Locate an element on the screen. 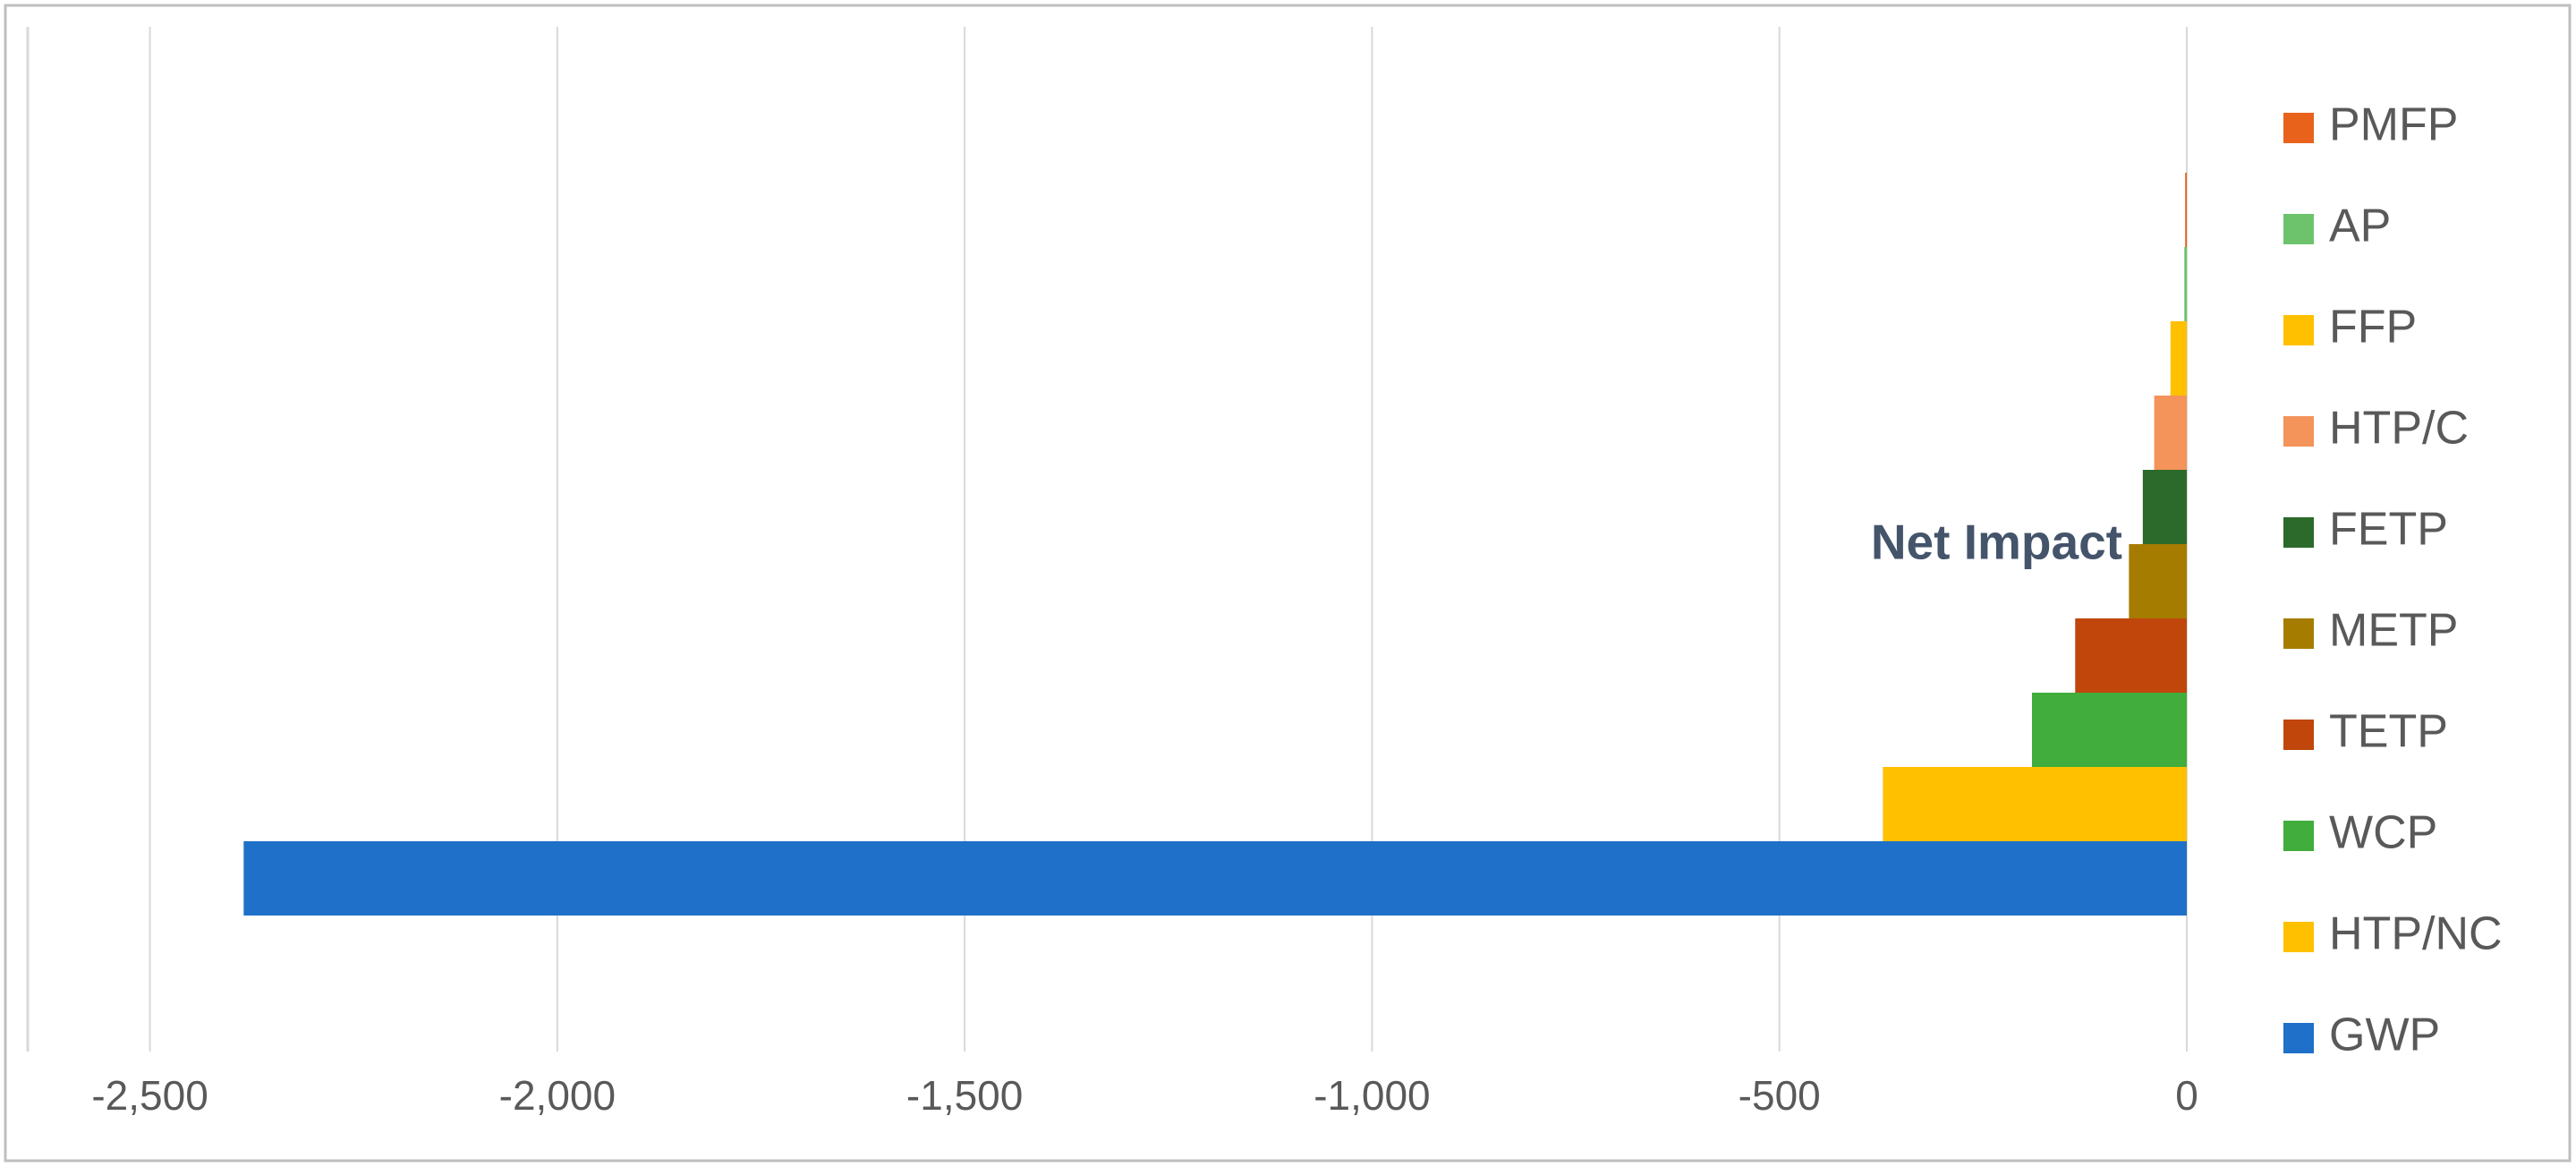 This screenshot has width=2576, height=1167. legend-label: PMFP is located at coordinates (2393, 125).